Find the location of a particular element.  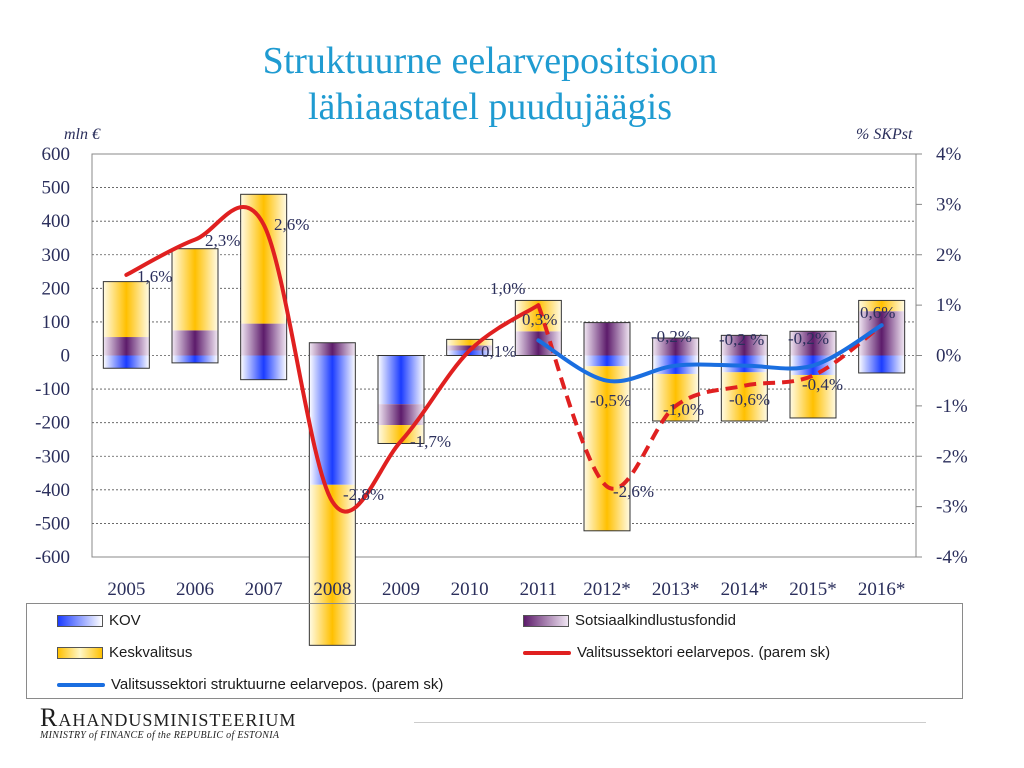

legend-item-sotsiaal: Sotsiaalkindlustusfondid is located at coordinates (629, 620).